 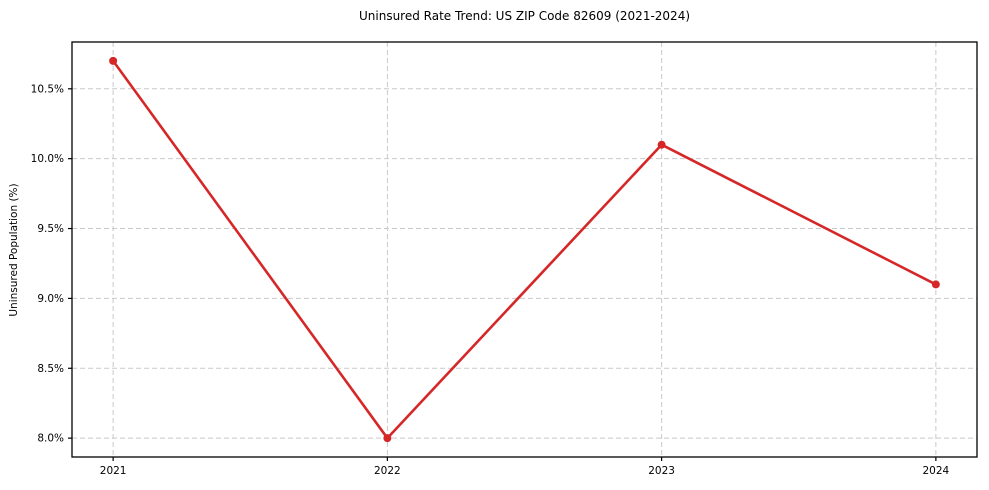 I want to click on x-tick-label: 2021, so click(x=113, y=471).